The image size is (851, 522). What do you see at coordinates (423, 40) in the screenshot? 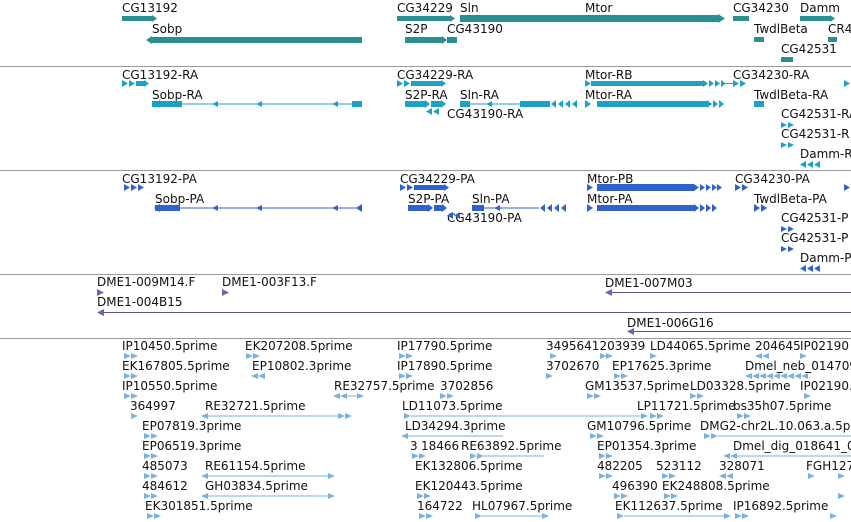
I see `gene-glyph-S2P` at bounding box center [423, 40].